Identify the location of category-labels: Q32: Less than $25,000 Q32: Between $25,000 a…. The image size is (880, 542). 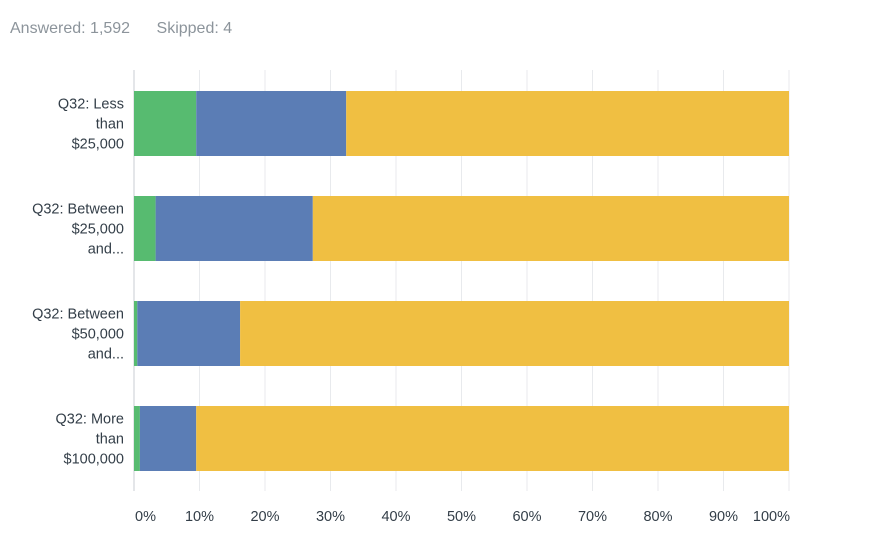
(78, 282).